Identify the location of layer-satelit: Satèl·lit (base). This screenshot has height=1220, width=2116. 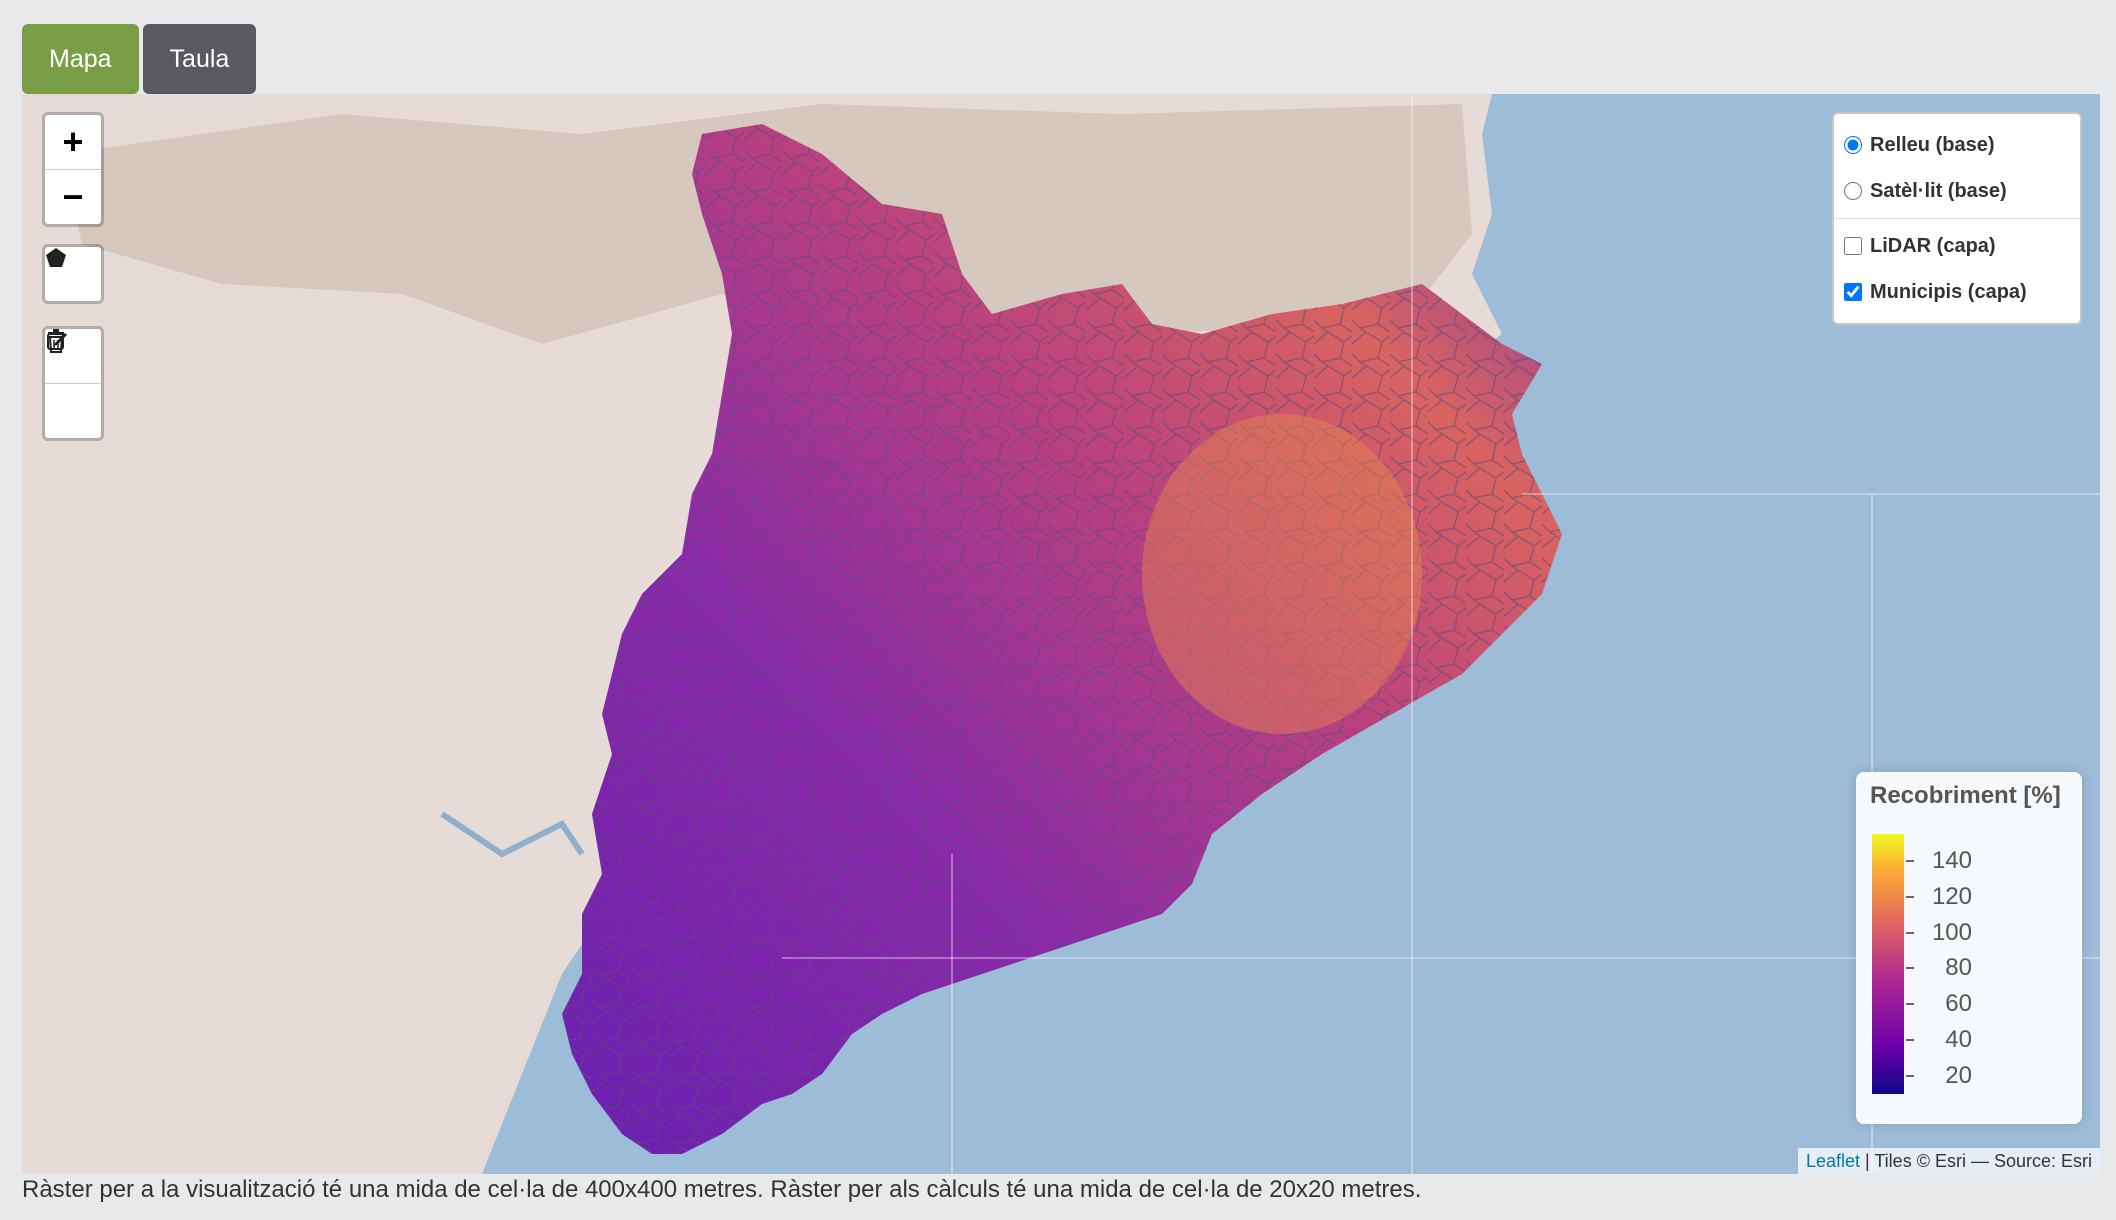
(1957, 191).